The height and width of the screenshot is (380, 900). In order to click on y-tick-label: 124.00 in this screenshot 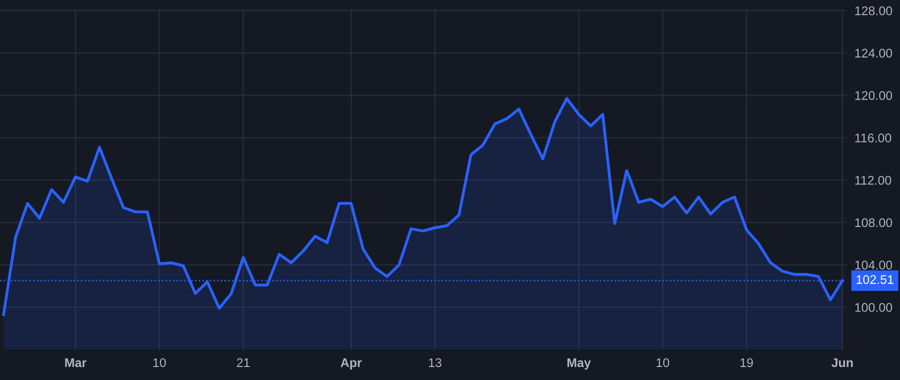, I will do `click(873, 53)`.